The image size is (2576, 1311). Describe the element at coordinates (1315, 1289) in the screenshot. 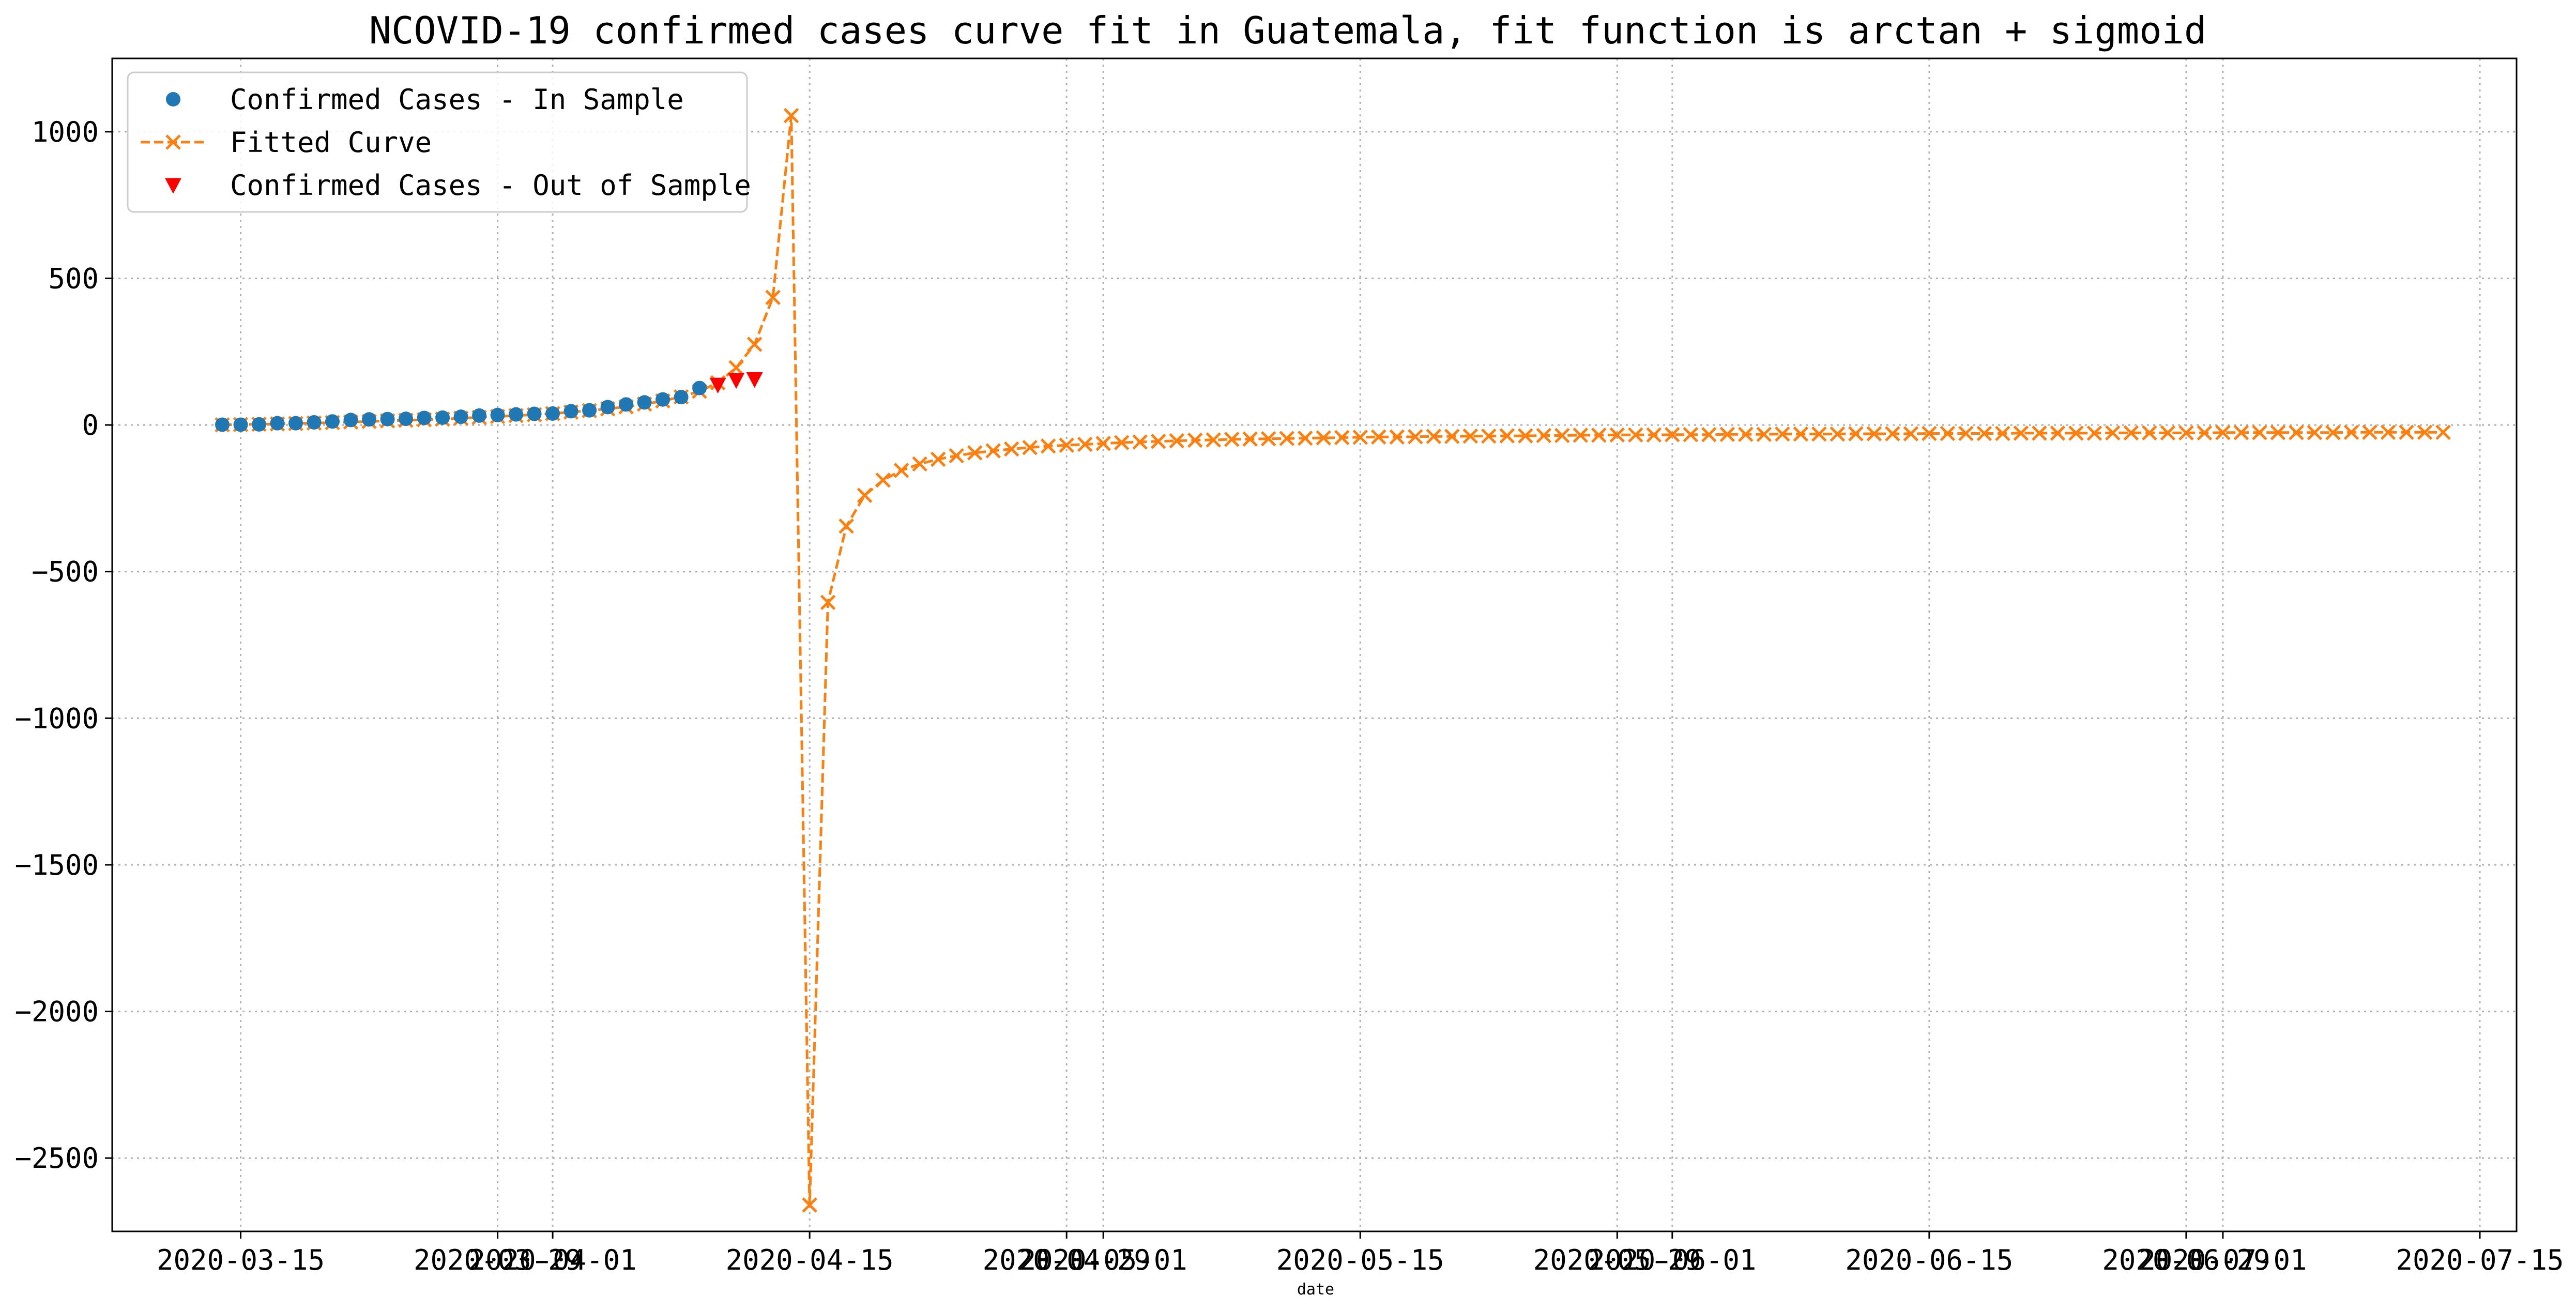

I see `x-axis-label: date` at that location.